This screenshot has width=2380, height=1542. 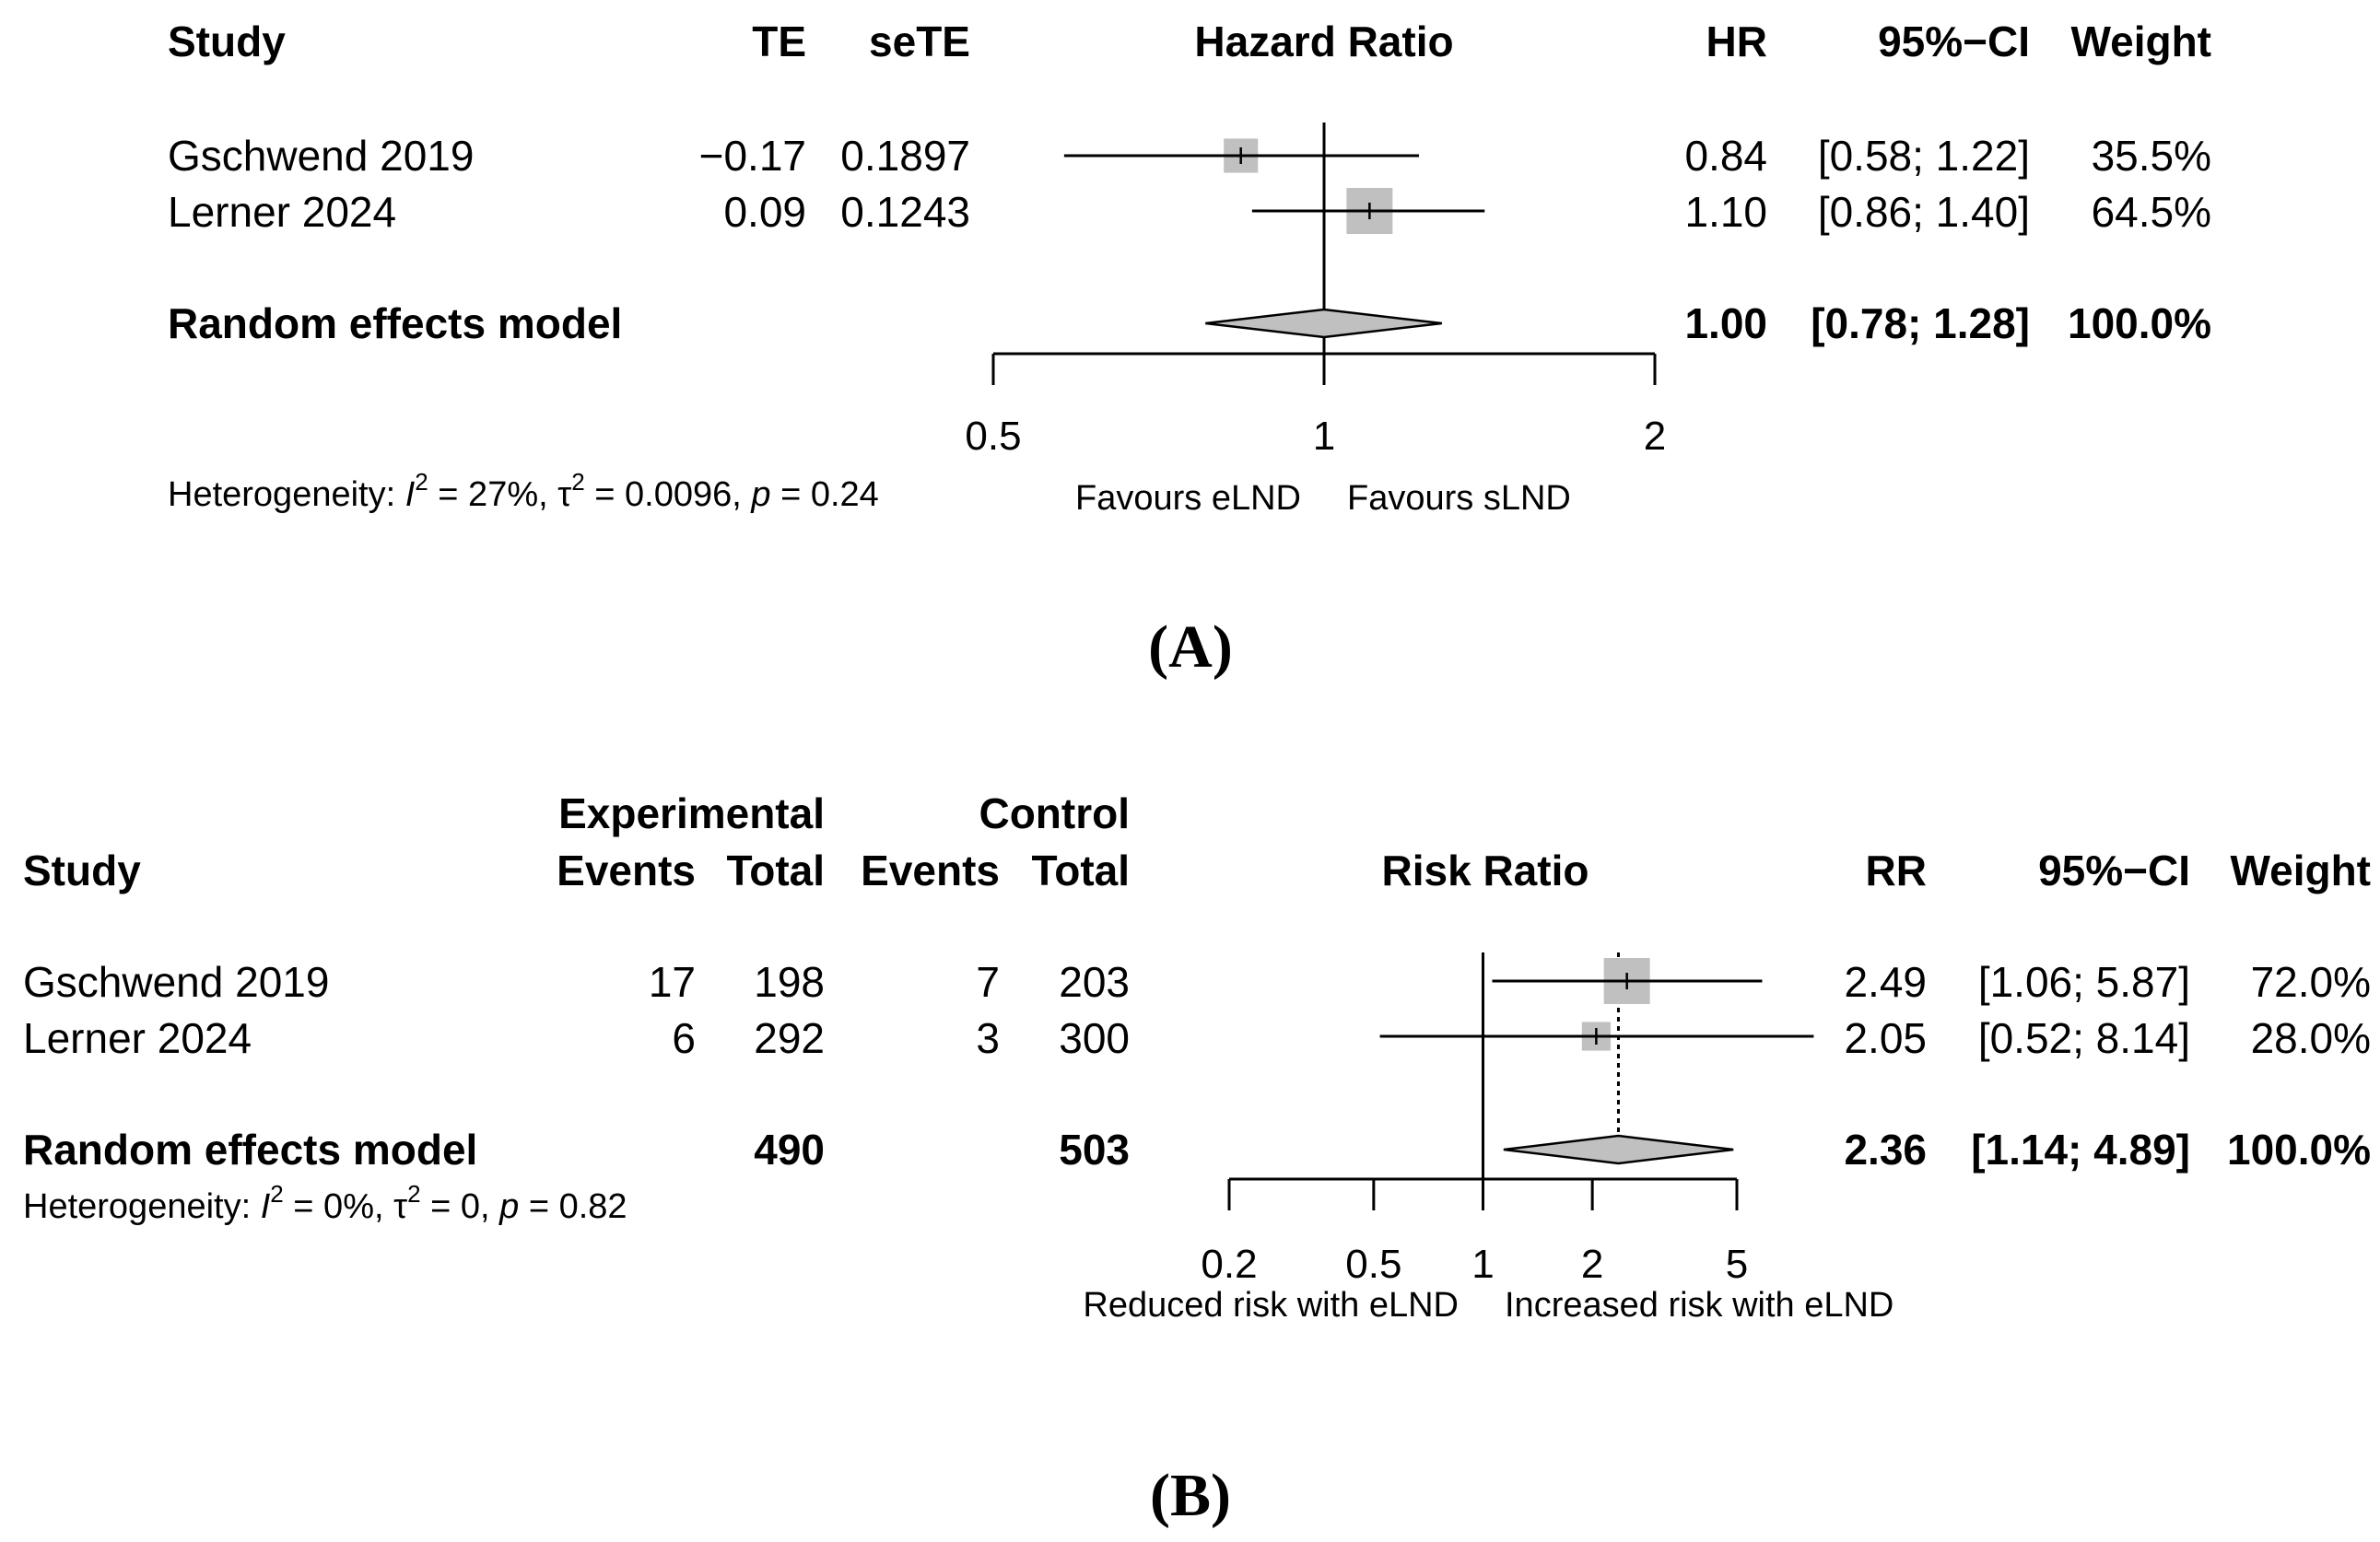 What do you see at coordinates (764, 212) in the screenshot?
I see `te-value: 0.09` at bounding box center [764, 212].